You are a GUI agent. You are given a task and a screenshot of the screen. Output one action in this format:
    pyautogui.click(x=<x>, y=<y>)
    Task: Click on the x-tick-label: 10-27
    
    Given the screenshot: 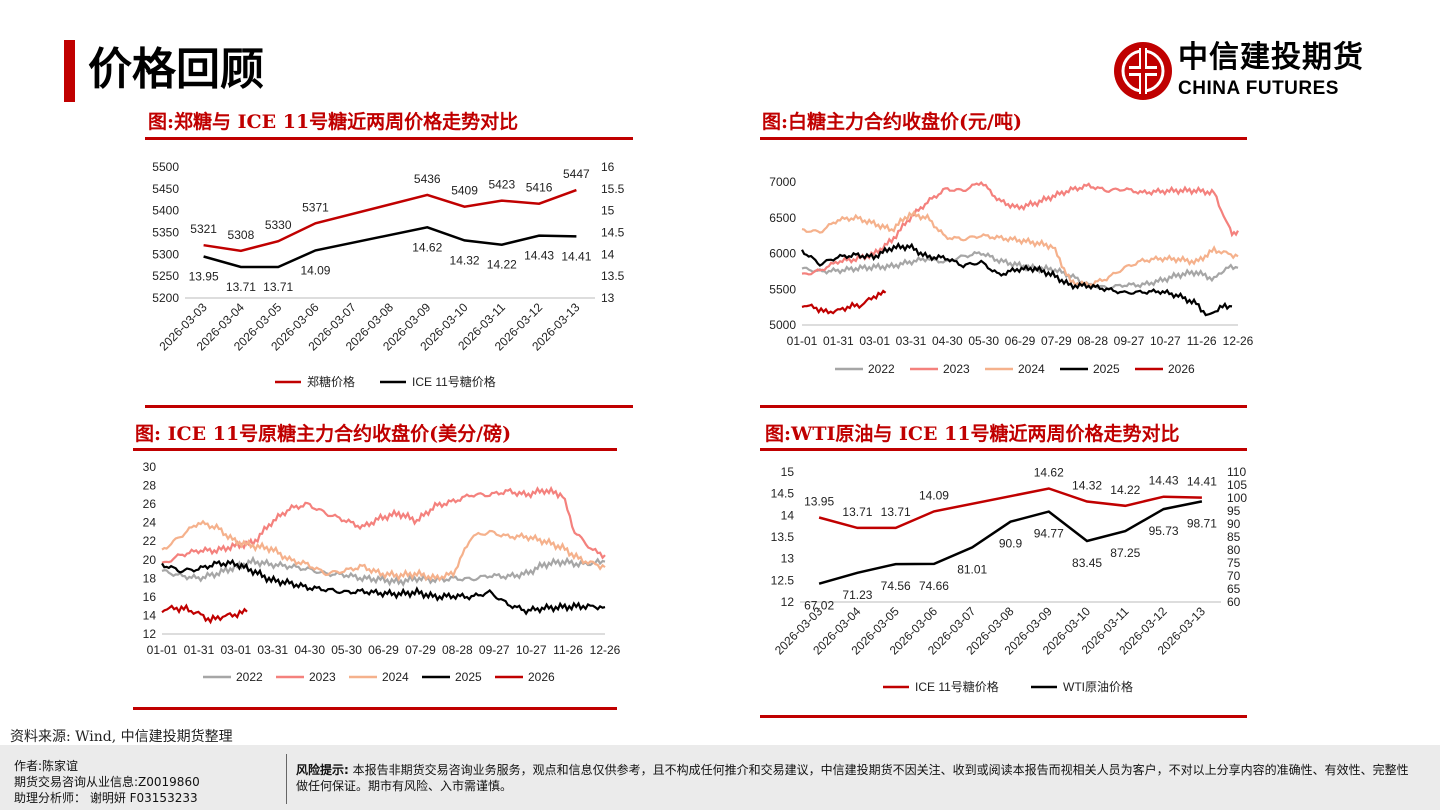 What is the action you would take?
    pyautogui.click(x=531, y=650)
    